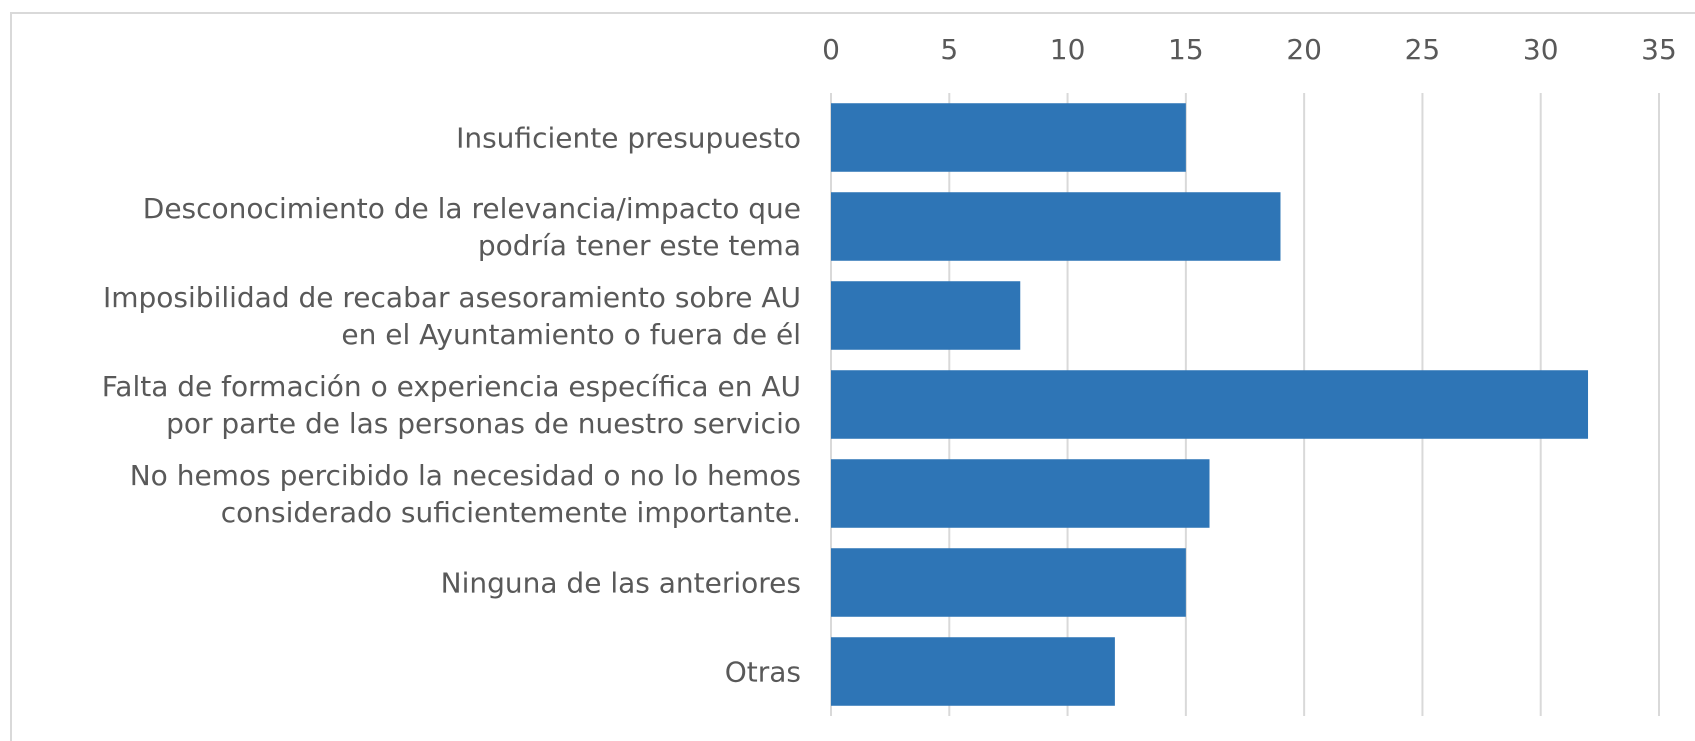  What do you see at coordinates (1659, 49) in the screenshot?
I see `x-tick-label: 35` at bounding box center [1659, 49].